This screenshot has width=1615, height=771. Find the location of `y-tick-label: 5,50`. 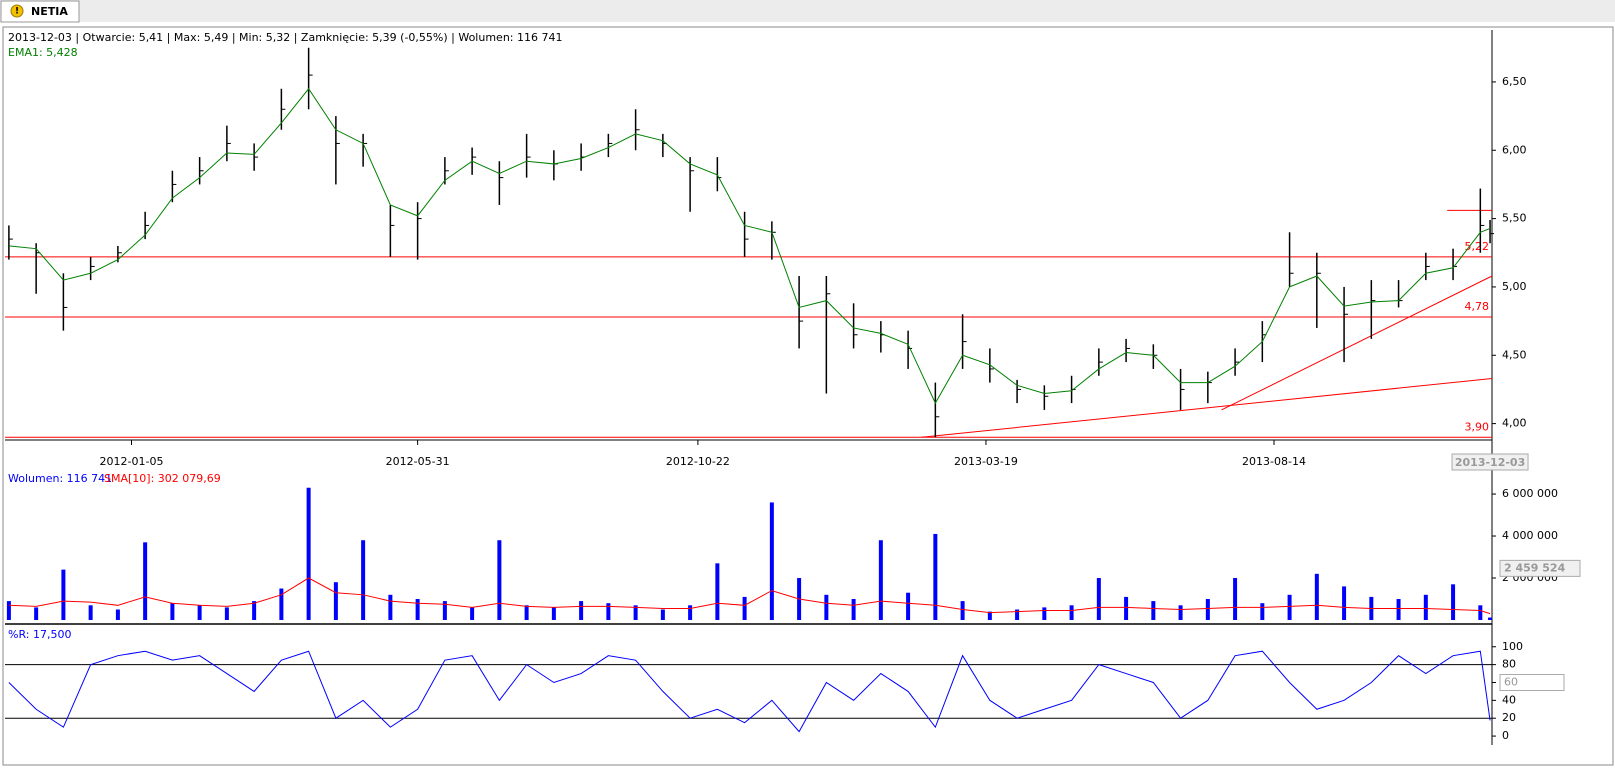

y-tick-label: 5,50 is located at coordinates (1514, 218).